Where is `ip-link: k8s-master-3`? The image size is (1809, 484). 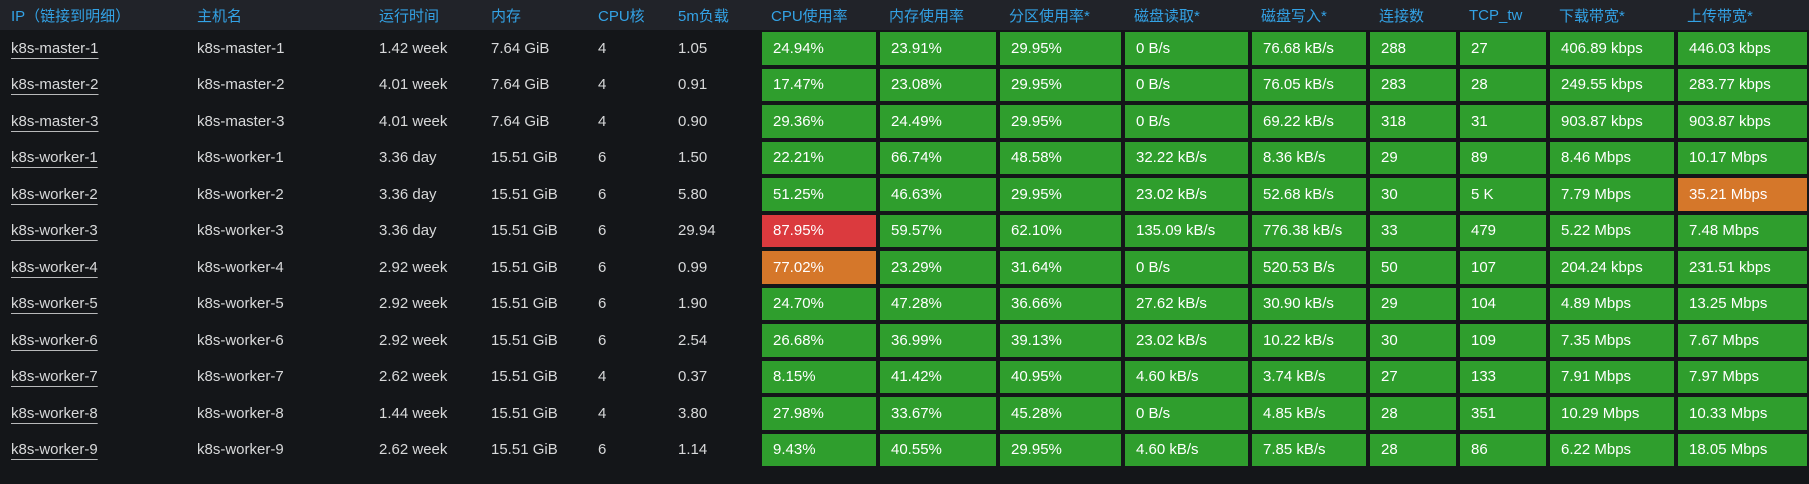 ip-link: k8s-master-3 is located at coordinates (55, 121).